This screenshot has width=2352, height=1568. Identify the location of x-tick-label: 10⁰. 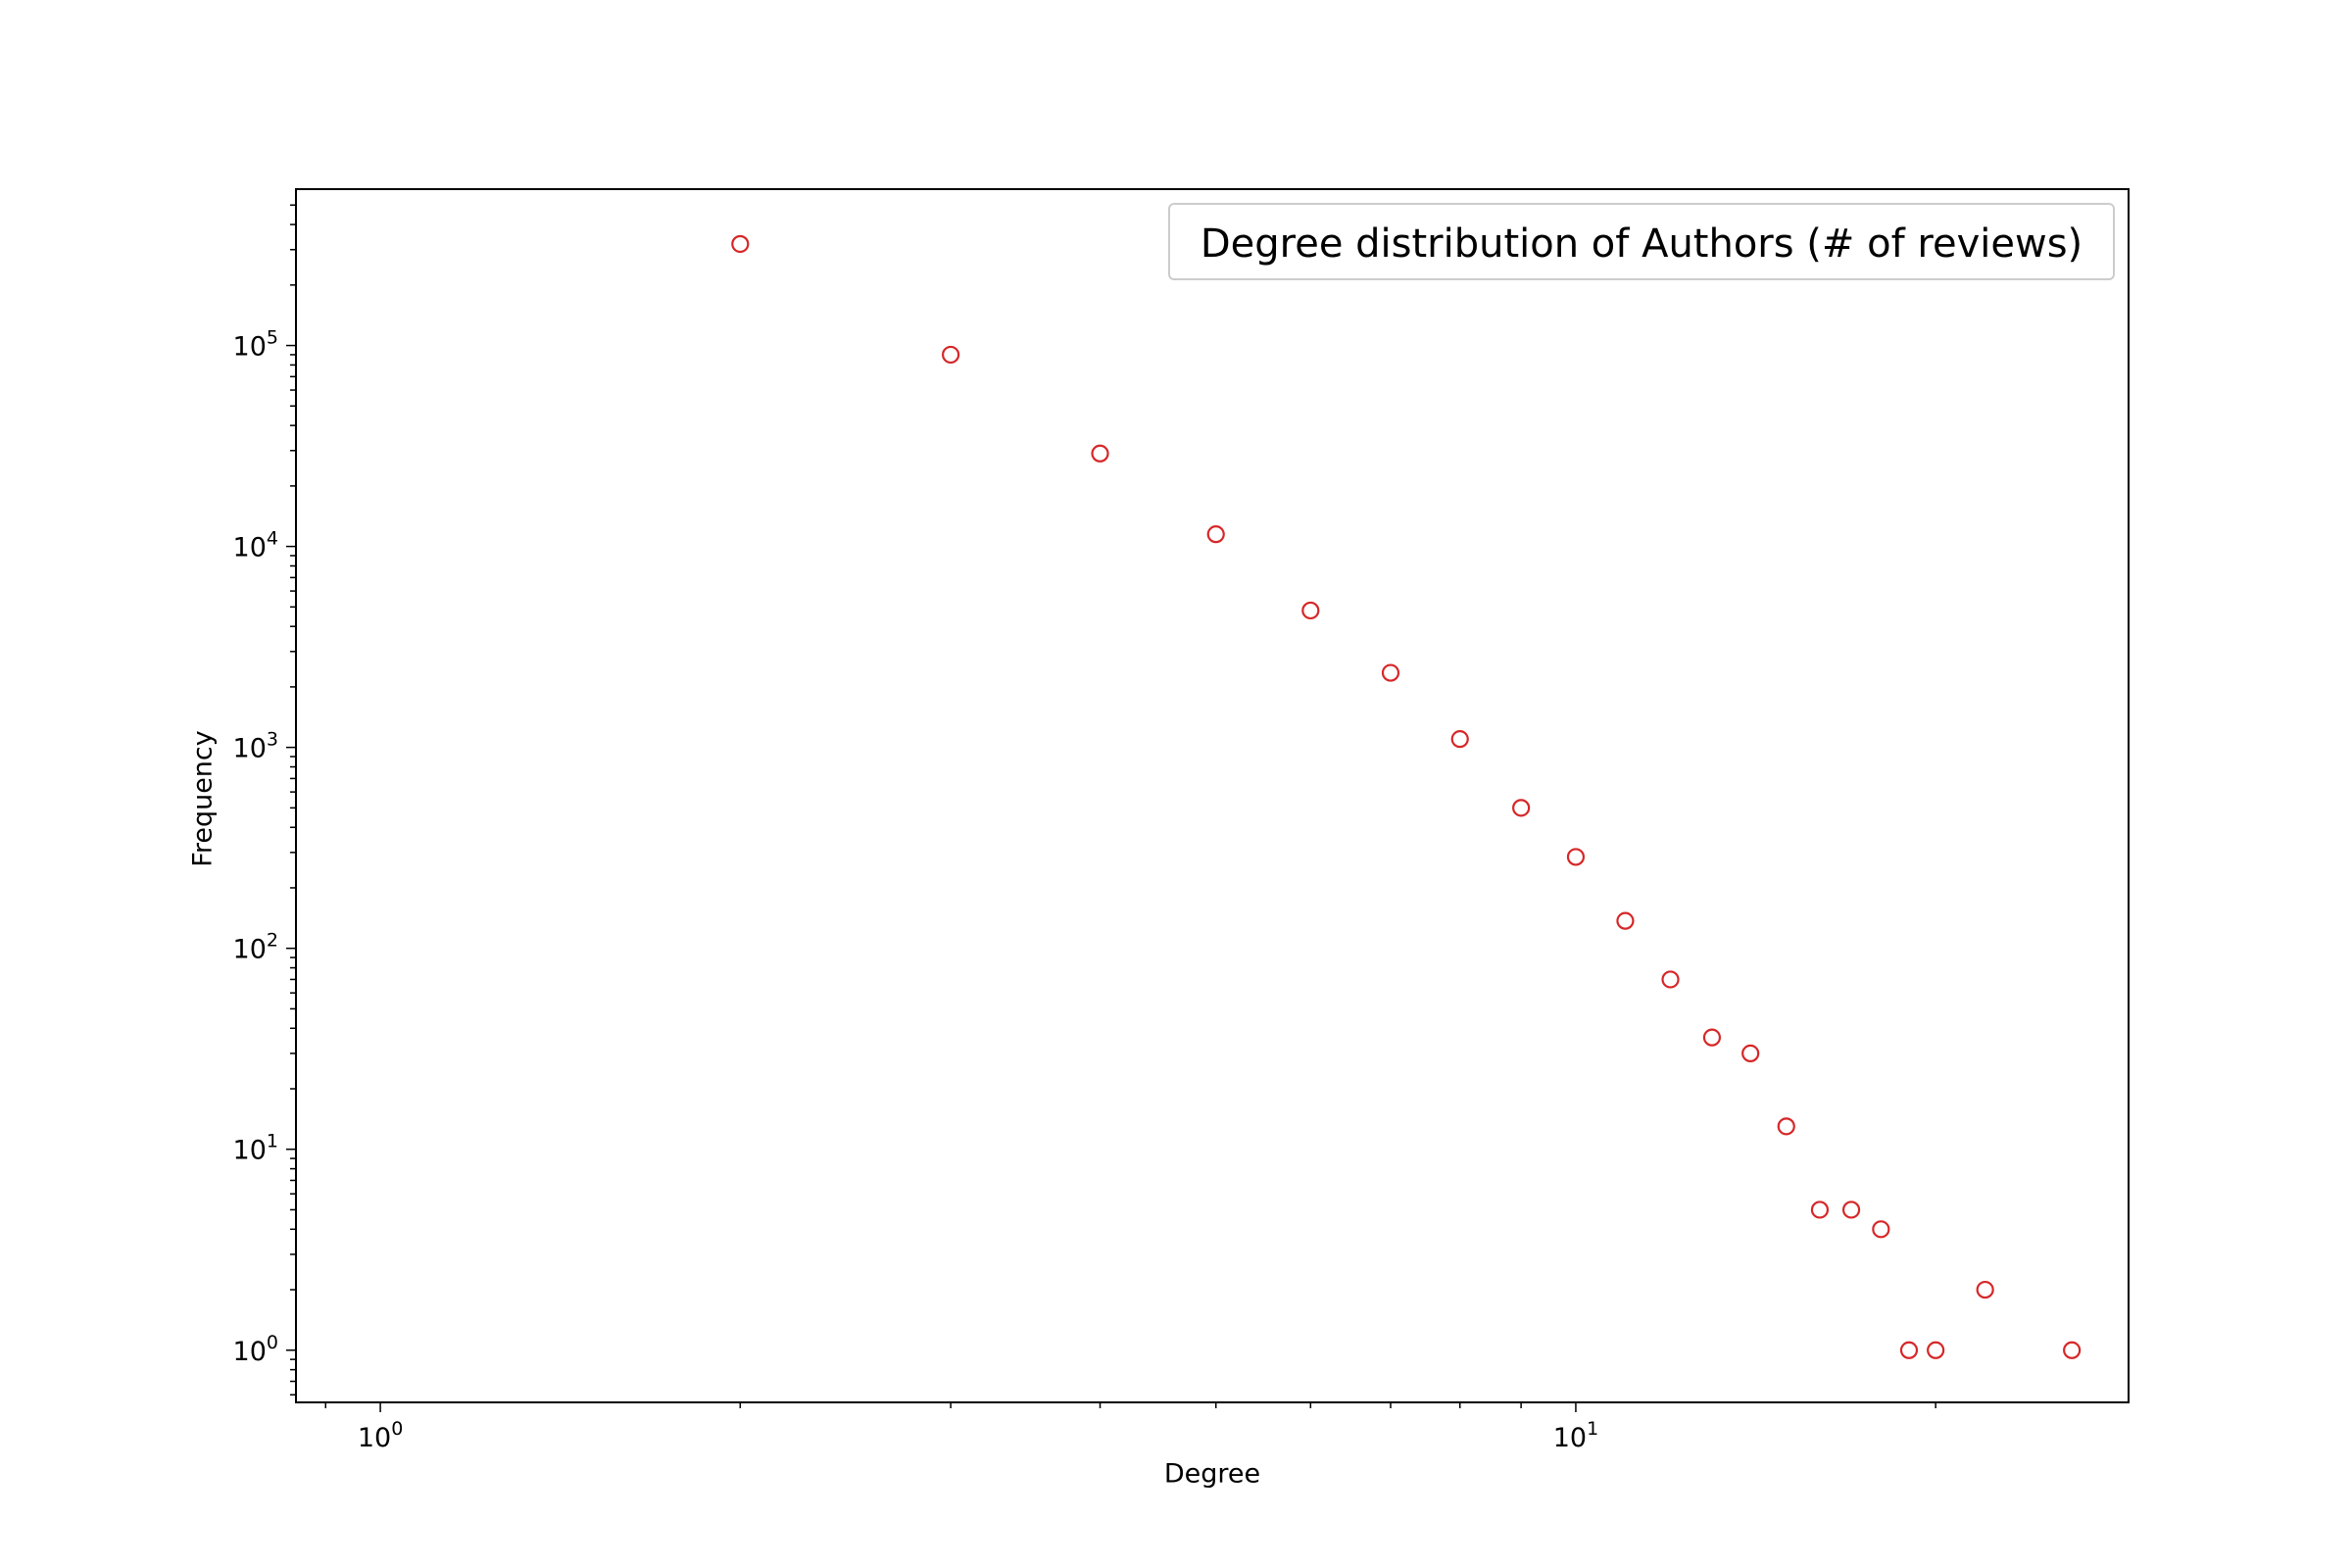
(380, 1435).